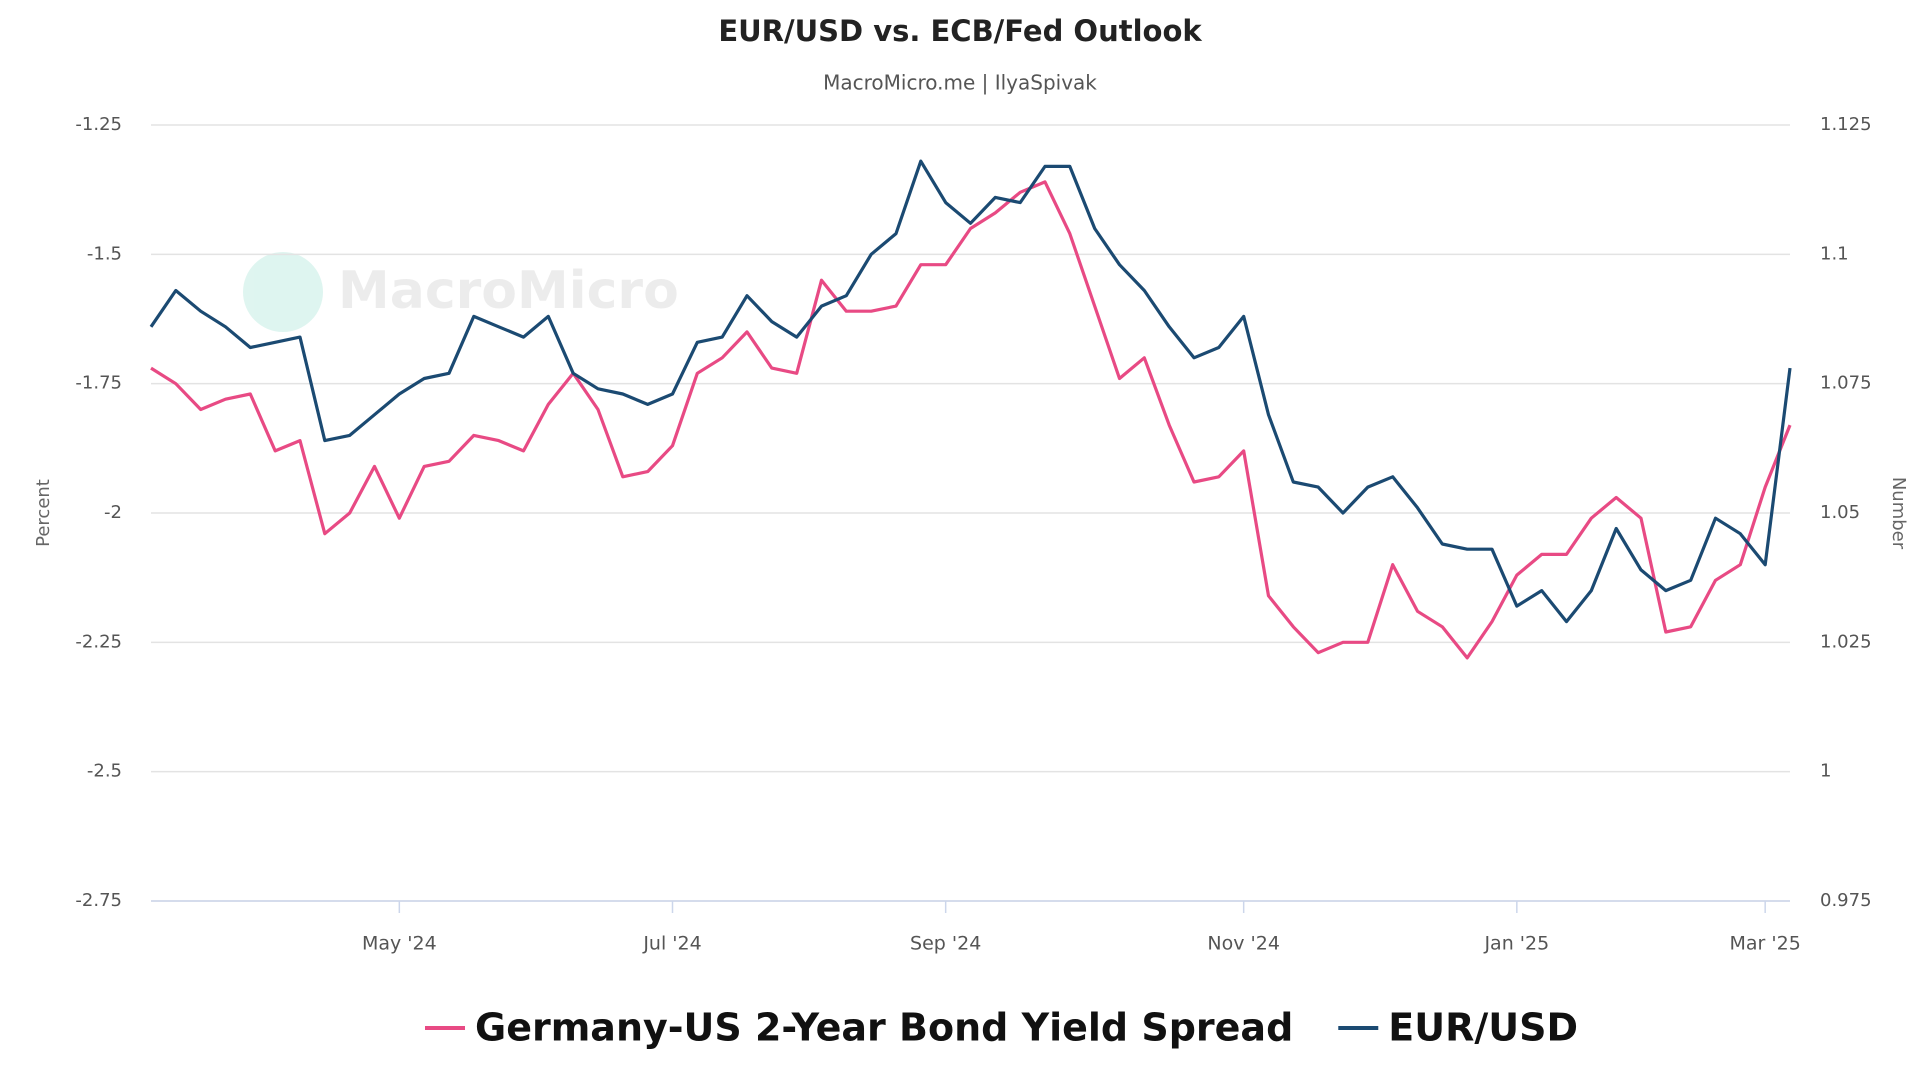  Describe the element at coordinates (1243, 944) in the screenshot. I see `x-tick-label: Nov '24` at that location.